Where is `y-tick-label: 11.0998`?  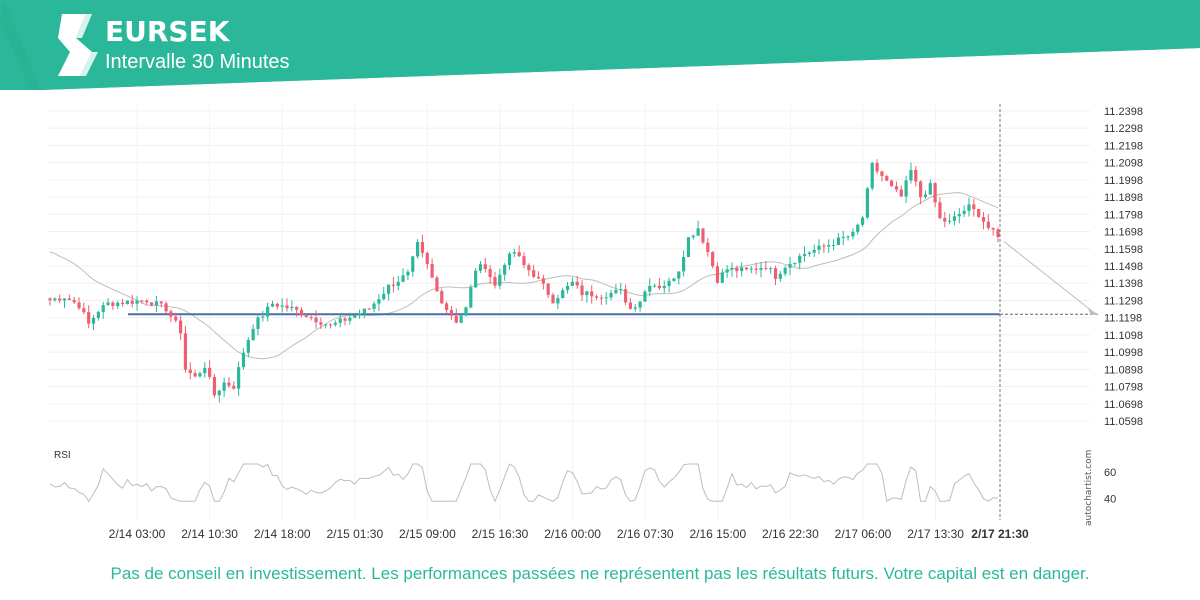 y-tick-label: 11.0998 is located at coordinates (1123, 353).